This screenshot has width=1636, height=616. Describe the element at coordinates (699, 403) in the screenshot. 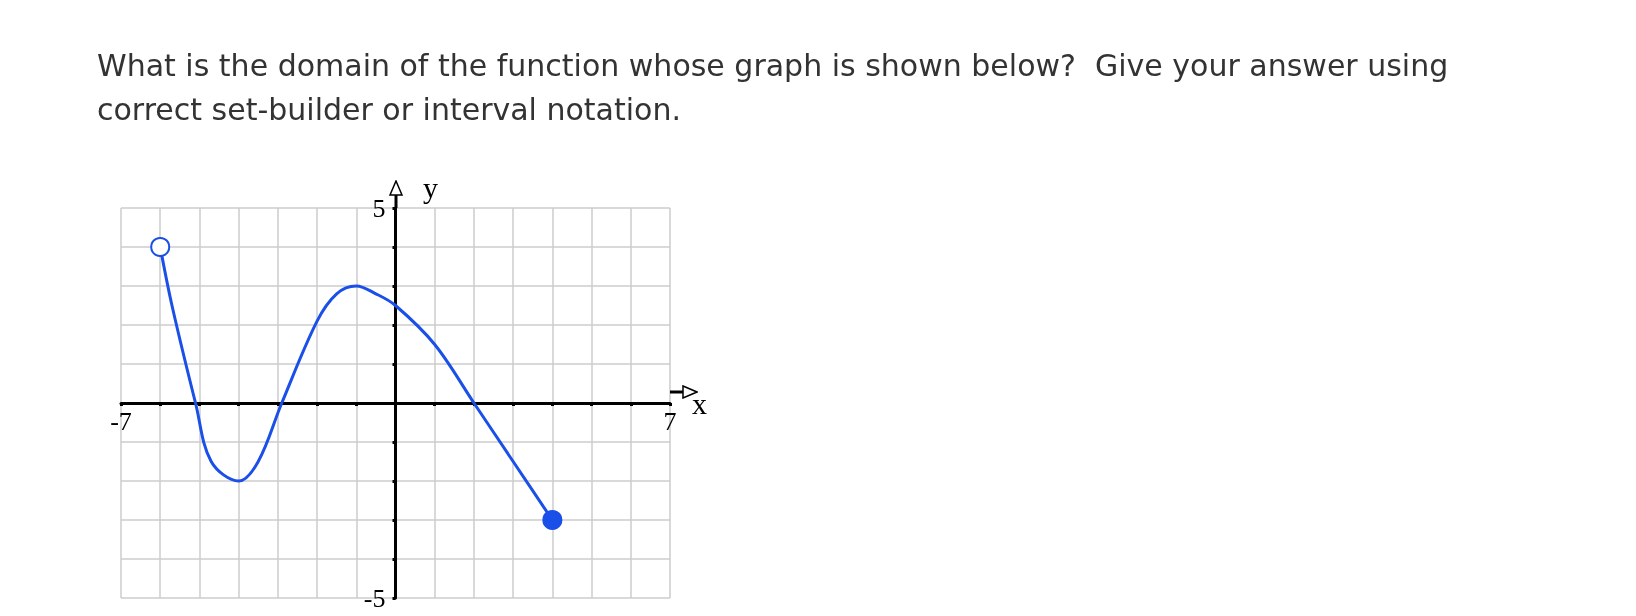

I see `x-axis-title: x` at that location.